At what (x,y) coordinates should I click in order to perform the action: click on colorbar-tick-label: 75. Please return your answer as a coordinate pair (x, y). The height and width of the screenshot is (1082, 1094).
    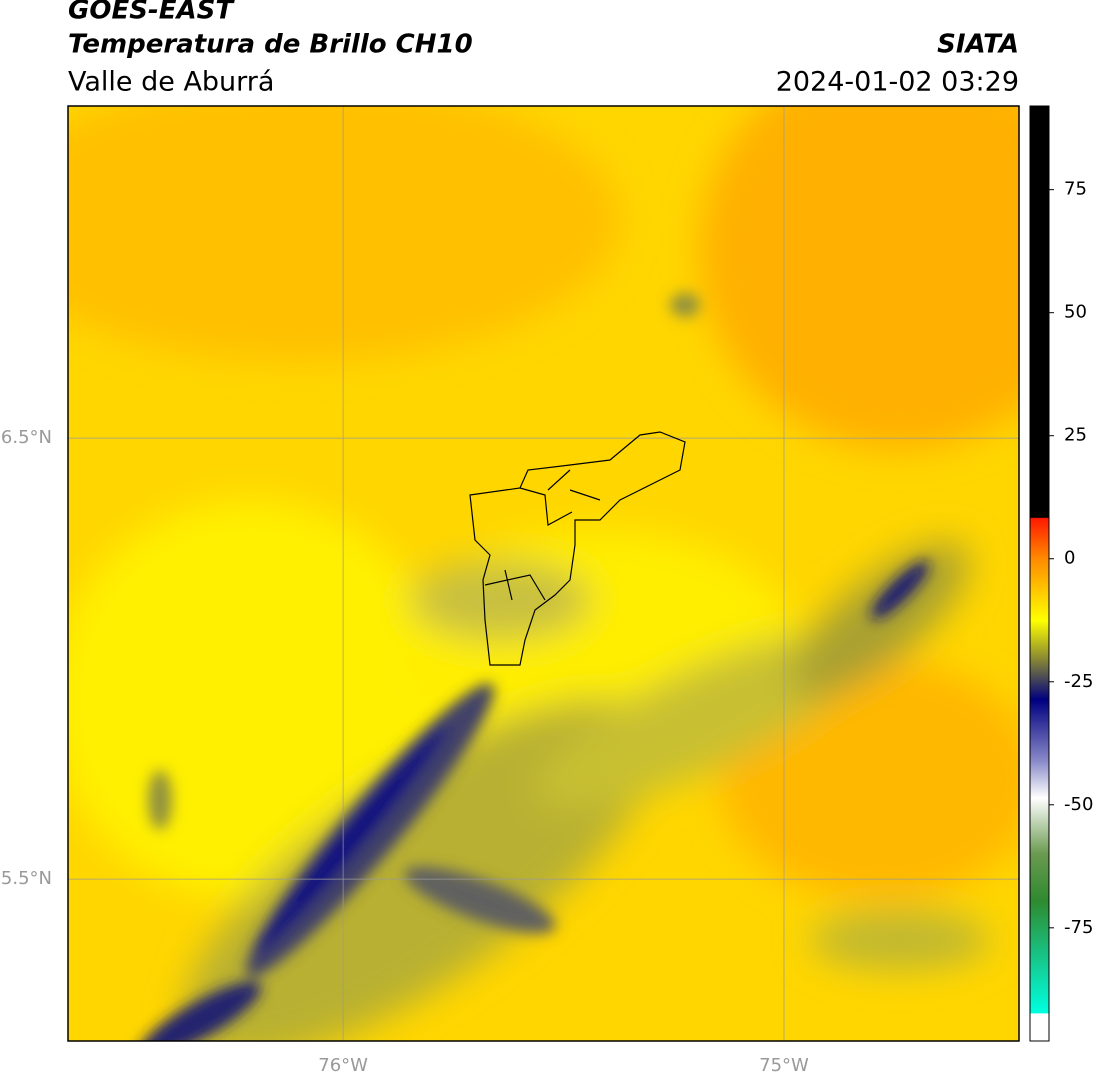
    Looking at the image, I should click on (1075, 189).